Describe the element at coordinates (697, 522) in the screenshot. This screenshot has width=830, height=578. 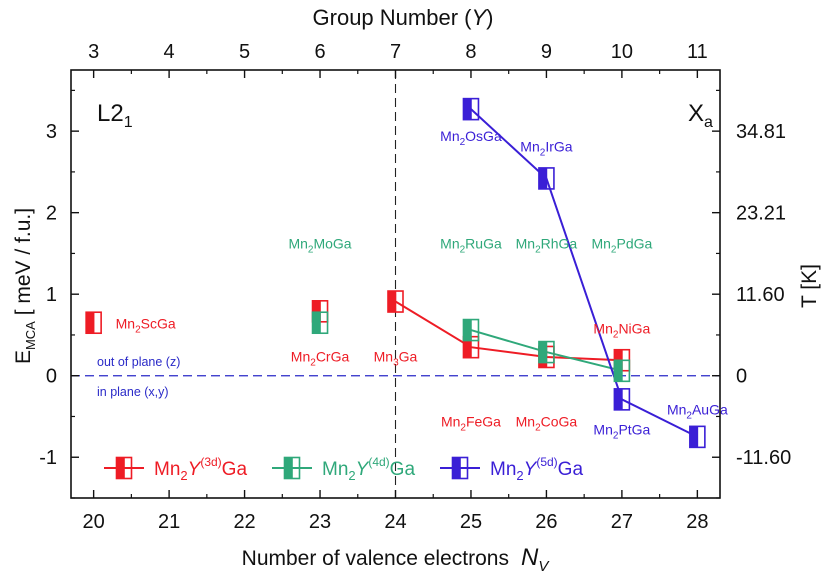
I see `x-tick-label: 28` at that location.